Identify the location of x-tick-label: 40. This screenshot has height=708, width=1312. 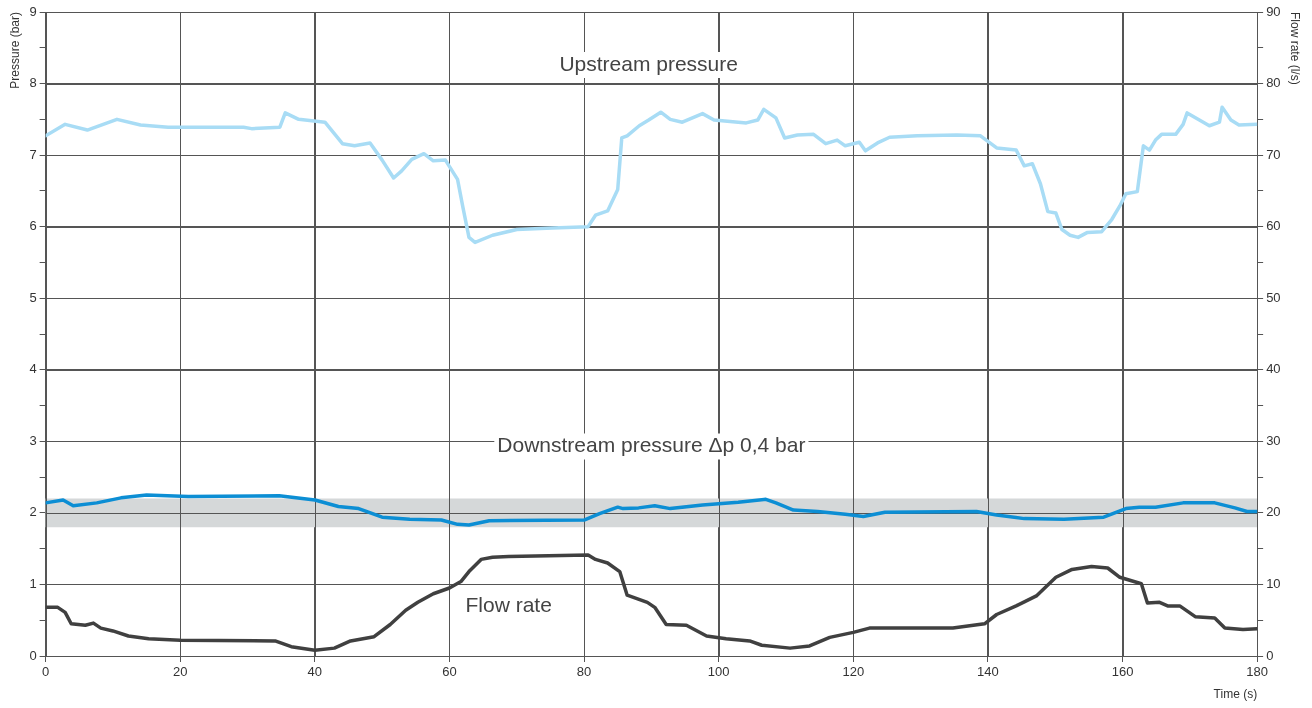
(315, 672).